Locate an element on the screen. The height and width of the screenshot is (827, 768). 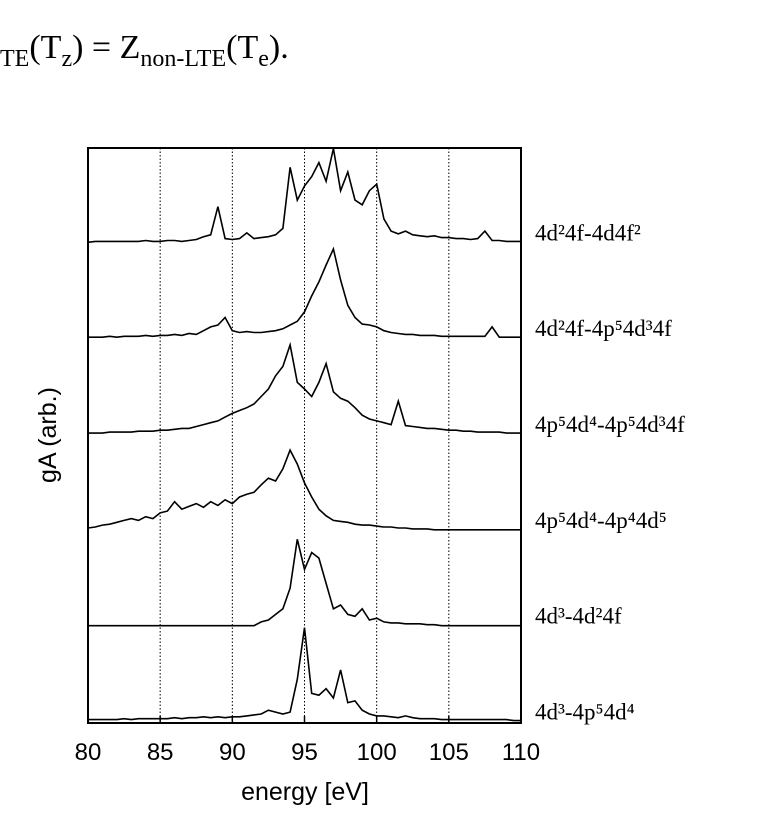
series-label: 4p⁵4d⁴-4p⁵4d³4f is located at coordinates (610, 424).